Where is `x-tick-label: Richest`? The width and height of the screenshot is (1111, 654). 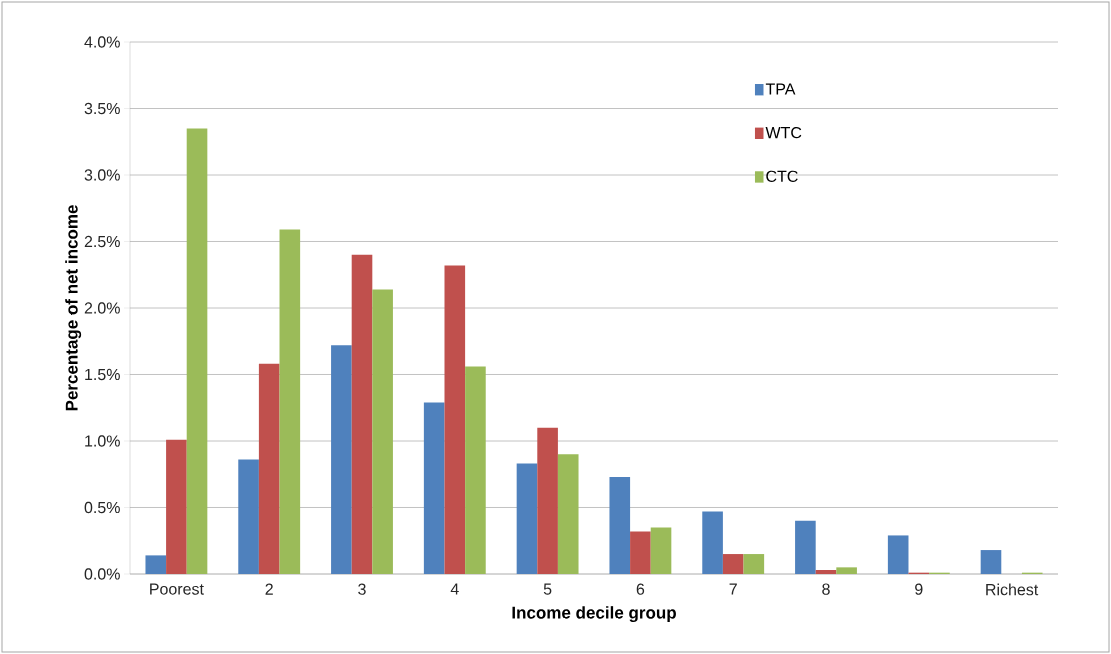 x-tick-label: Richest is located at coordinates (1012, 589).